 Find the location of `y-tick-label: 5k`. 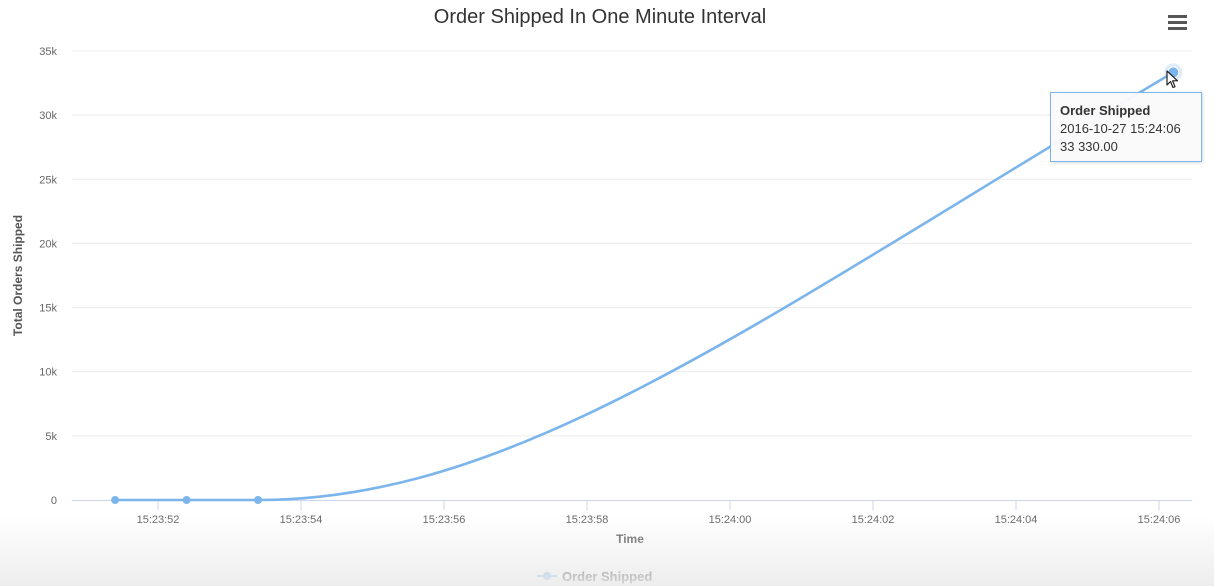

y-tick-label: 5k is located at coordinates (51, 437).